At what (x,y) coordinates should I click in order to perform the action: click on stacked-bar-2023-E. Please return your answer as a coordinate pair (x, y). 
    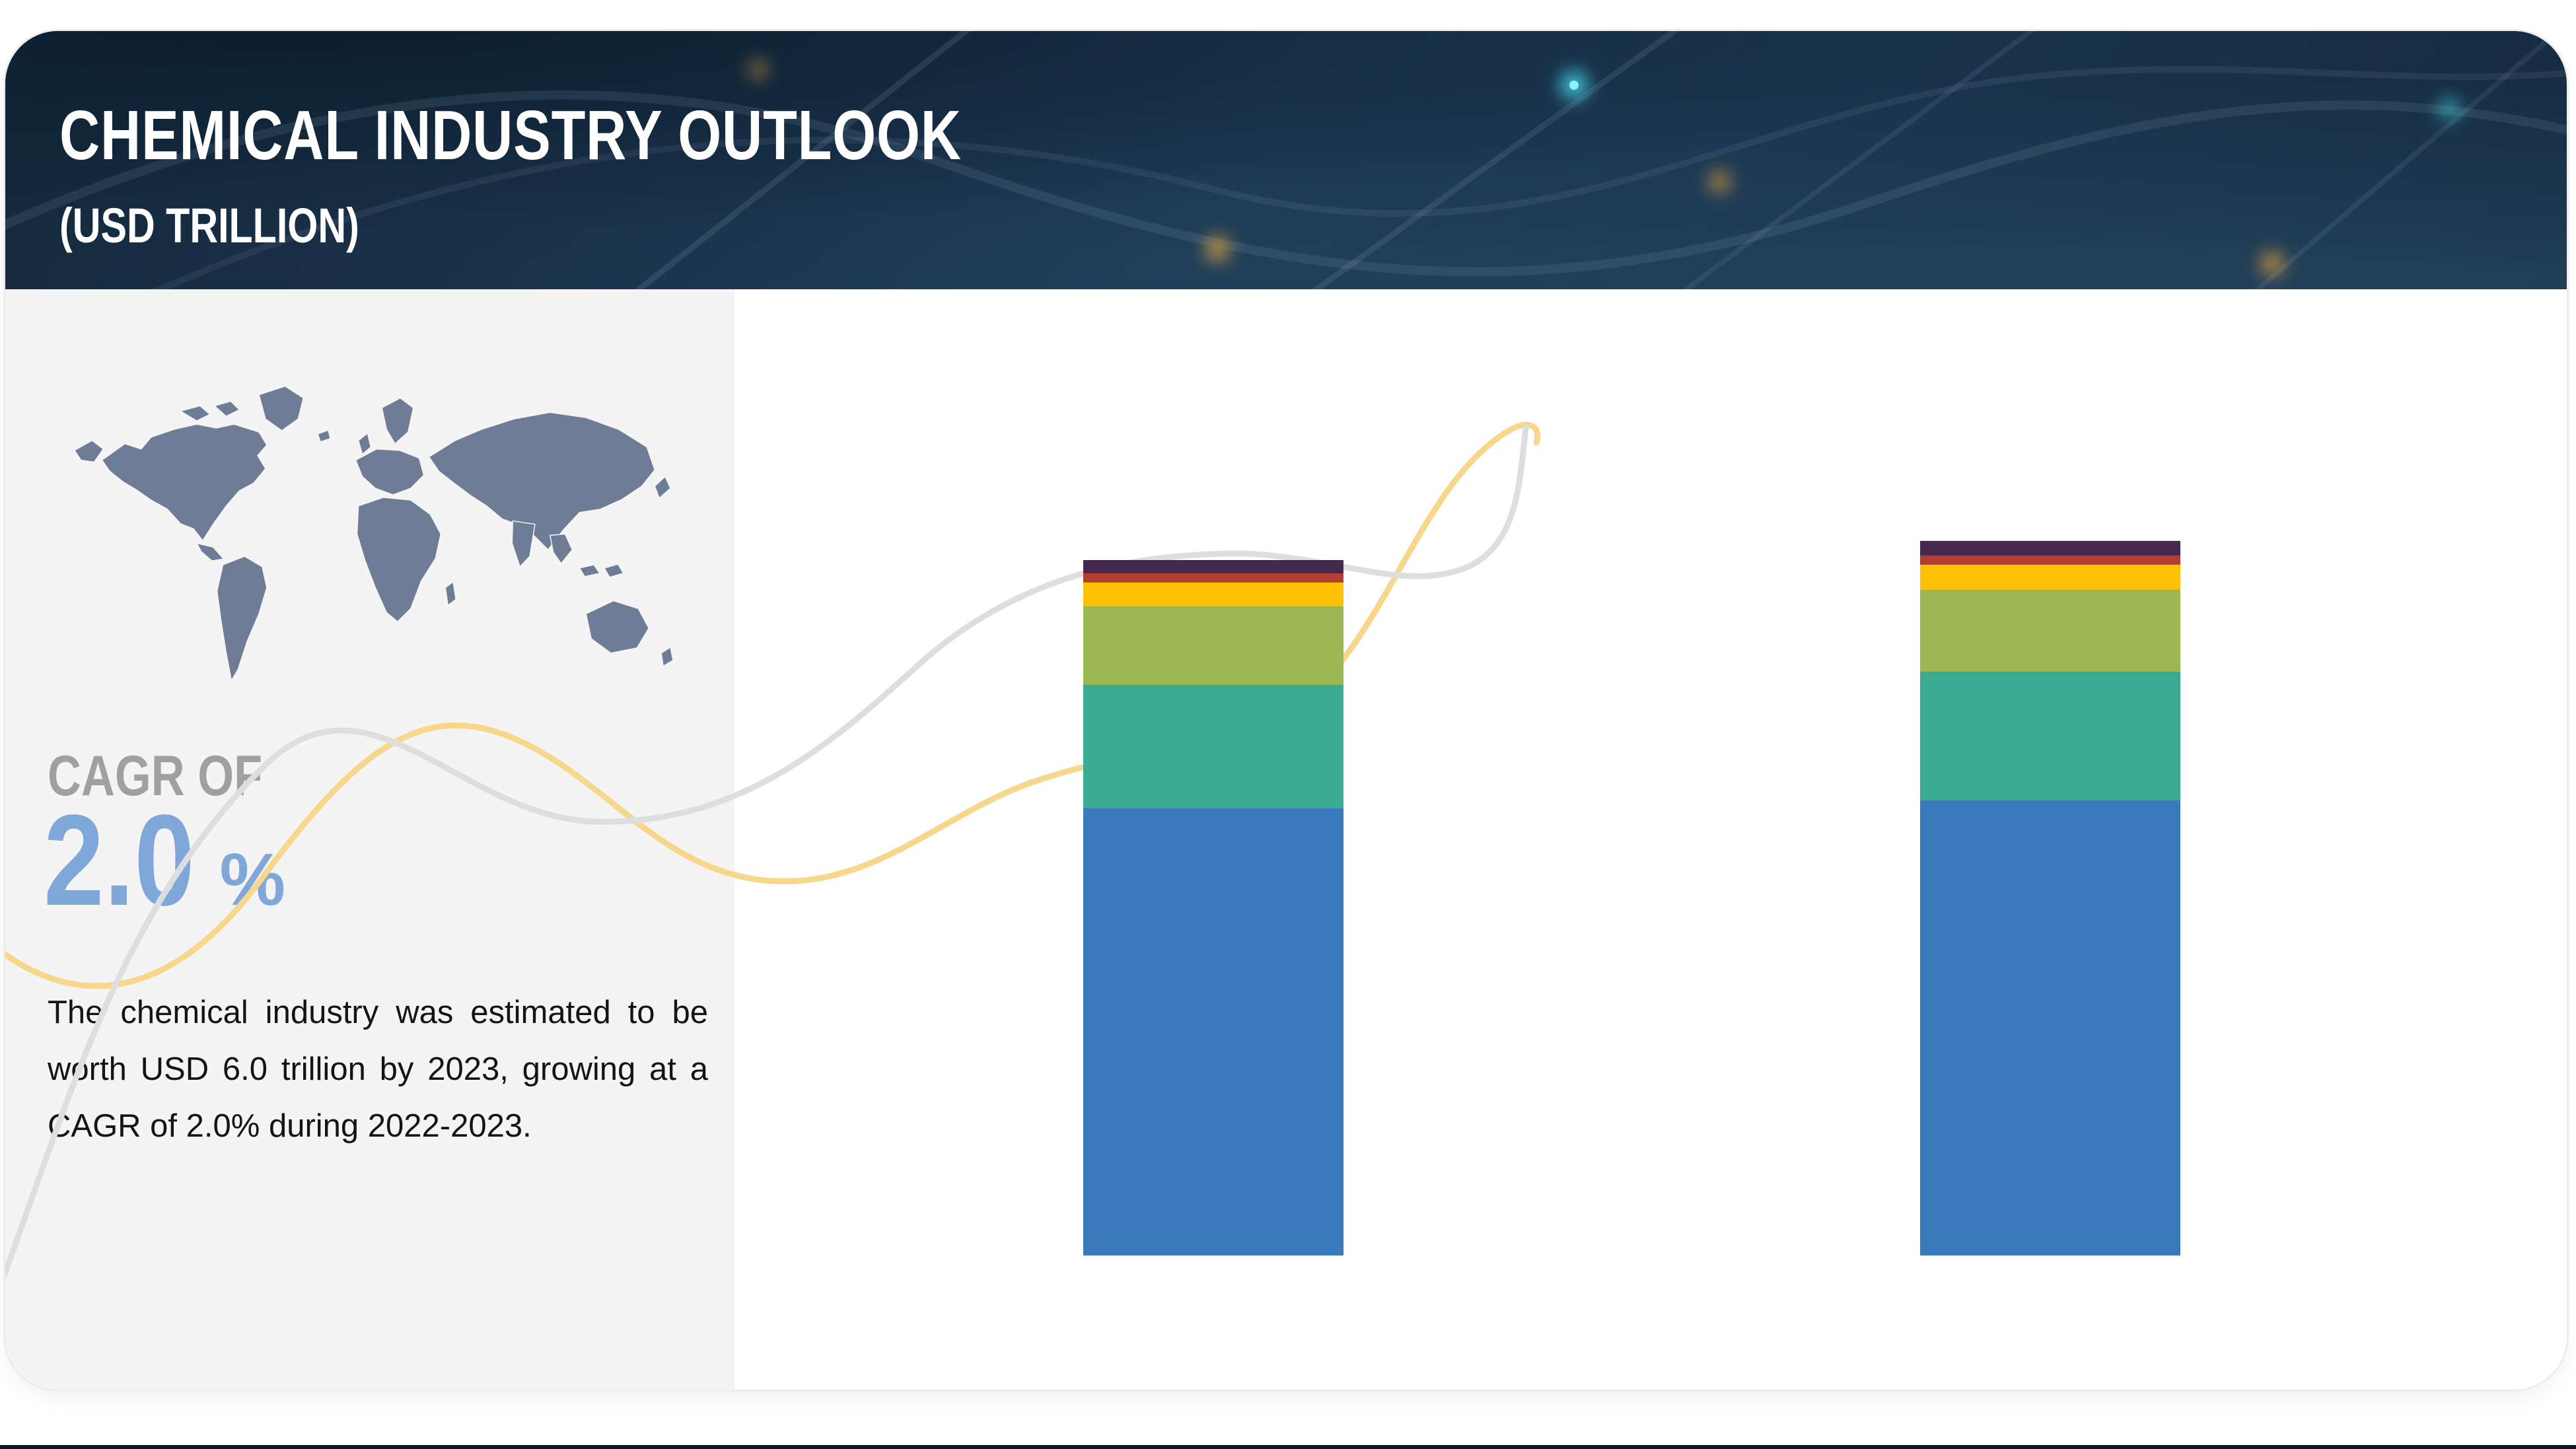
    Looking at the image, I should click on (2050, 772).